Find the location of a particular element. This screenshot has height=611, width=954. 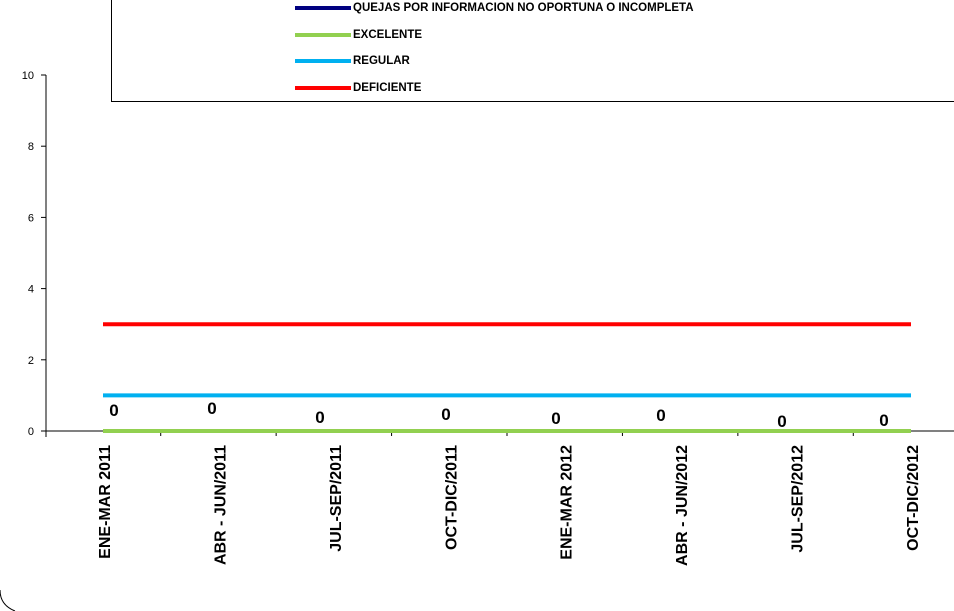

x-tick-label: ABR - JUN/2011 is located at coordinates (220, 505).